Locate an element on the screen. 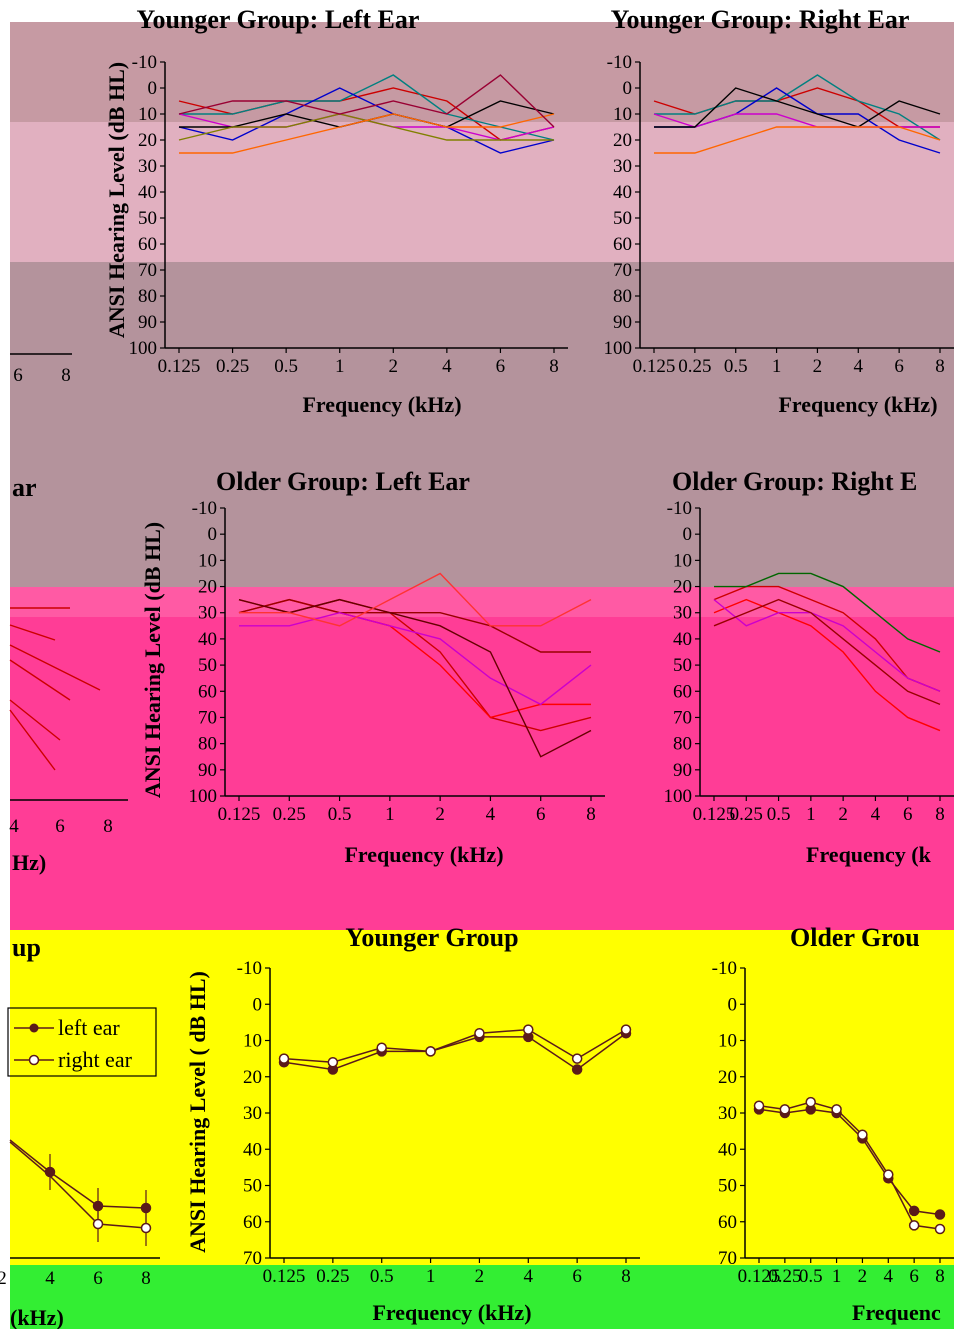 The height and width of the screenshot is (1329, 954). y-tick-label: 100 is located at coordinates (618, 348).